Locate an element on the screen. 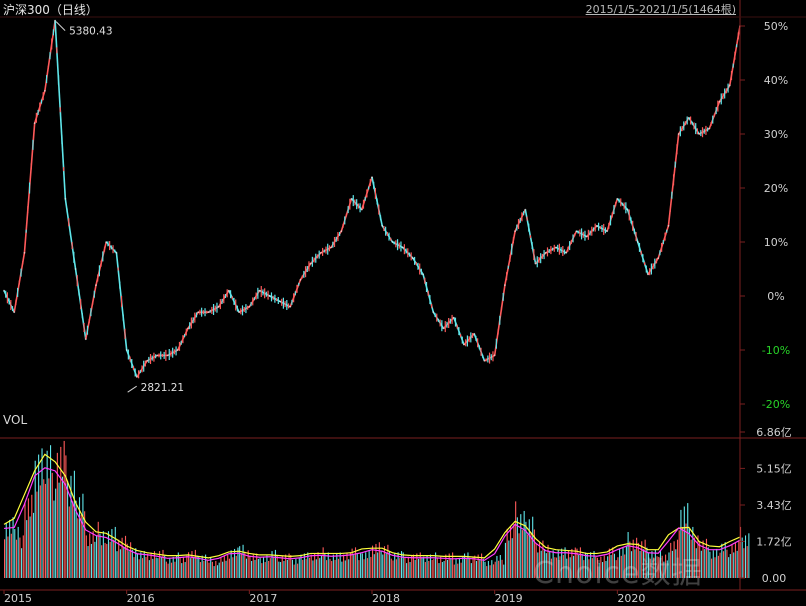 This screenshot has width=806, height=606. vol-y-tick-label: 3.43亿 is located at coordinates (774, 505).